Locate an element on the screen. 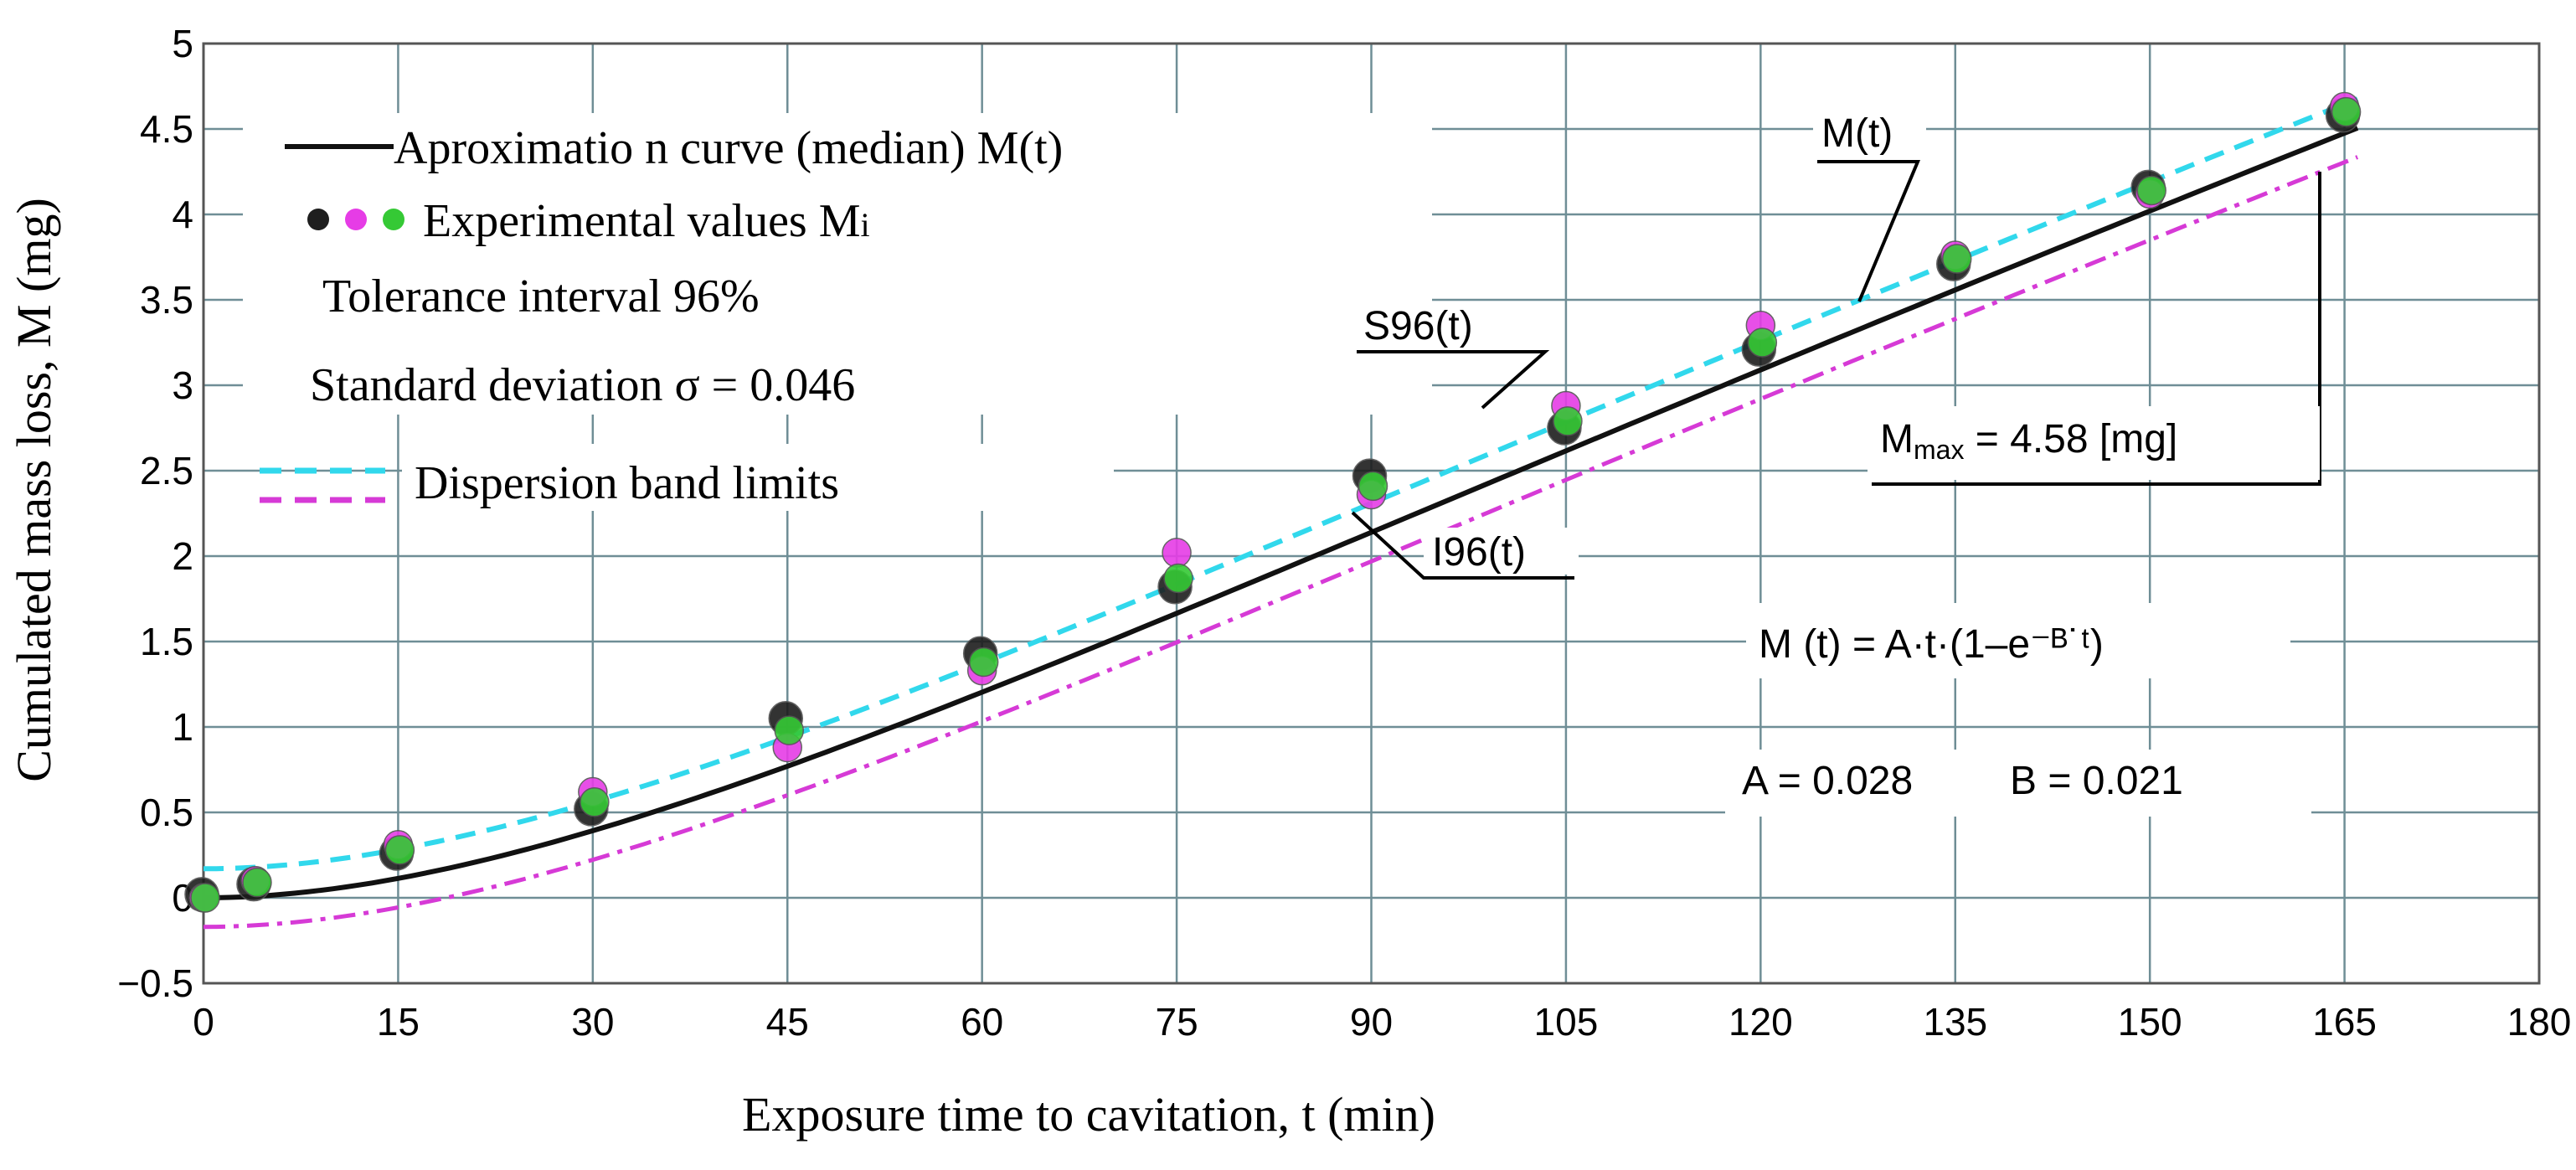 Image resolution: width=2576 pixels, height=1170 pixels. annotation-mt-label-bg is located at coordinates (1869, 134).